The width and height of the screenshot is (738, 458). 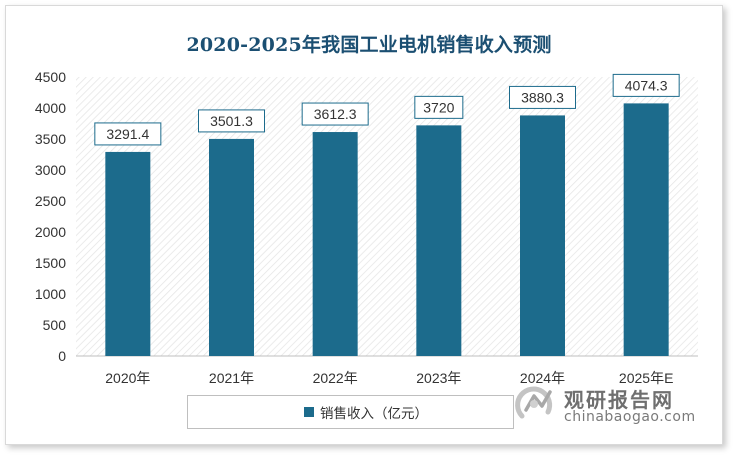 I want to click on x-tick-label: 2024年, so click(x=542, y=378).